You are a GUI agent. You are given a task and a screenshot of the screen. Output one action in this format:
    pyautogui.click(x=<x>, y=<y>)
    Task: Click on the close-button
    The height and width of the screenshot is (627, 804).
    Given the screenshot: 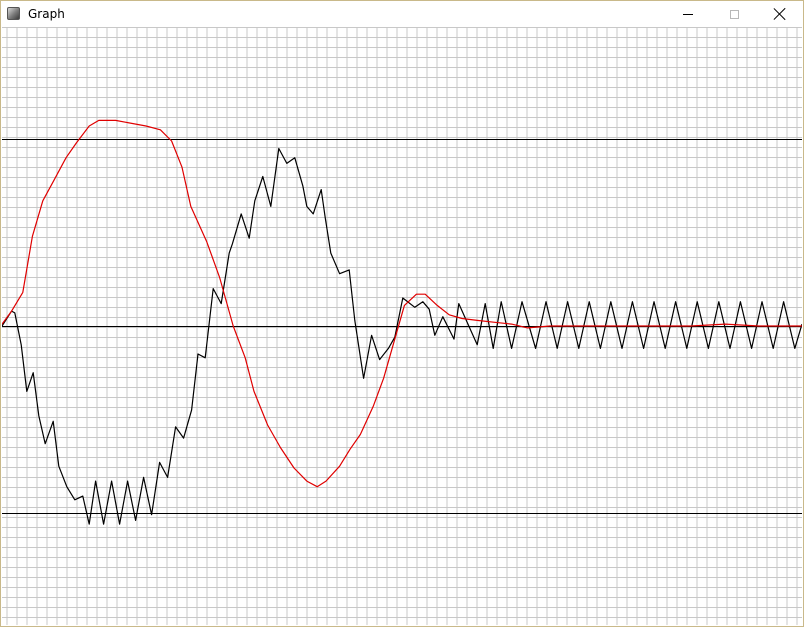 What is the action you would take?
    pyautogui.click(x=780, y=14)
    